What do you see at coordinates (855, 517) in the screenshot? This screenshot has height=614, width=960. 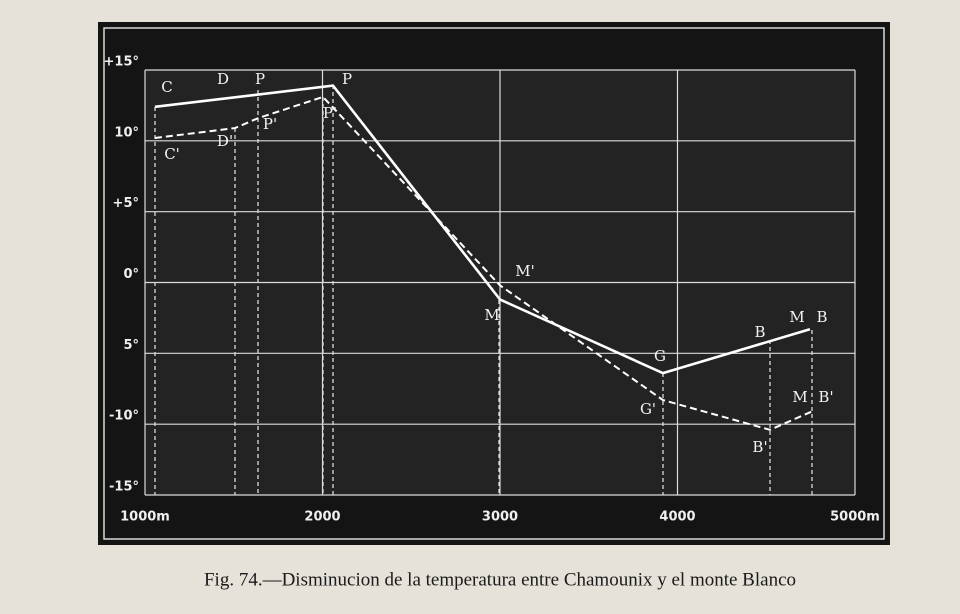 I see `x-tick-label: 5000m` at bounding box center [855, 517].